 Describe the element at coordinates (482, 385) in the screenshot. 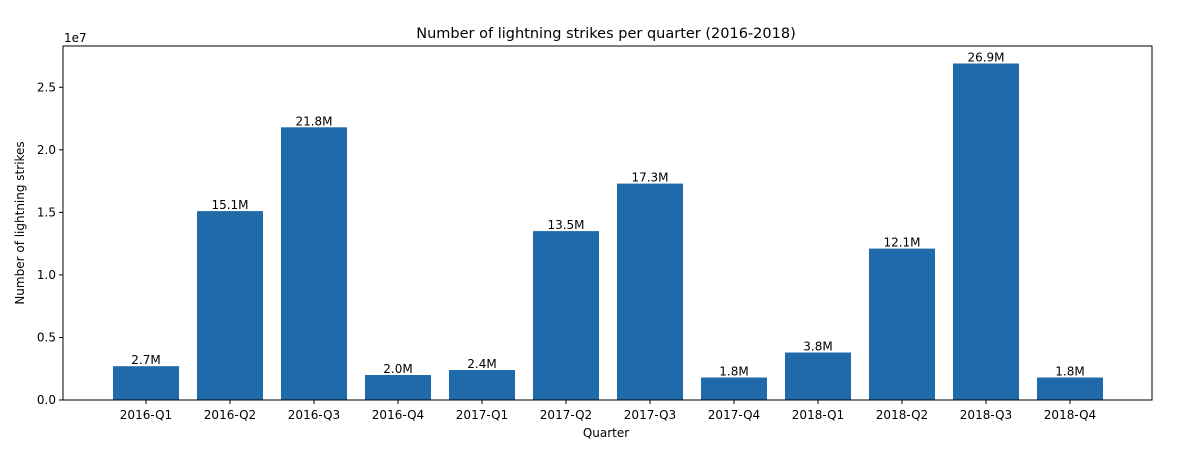

I see `bar-2017-q1` at that location.